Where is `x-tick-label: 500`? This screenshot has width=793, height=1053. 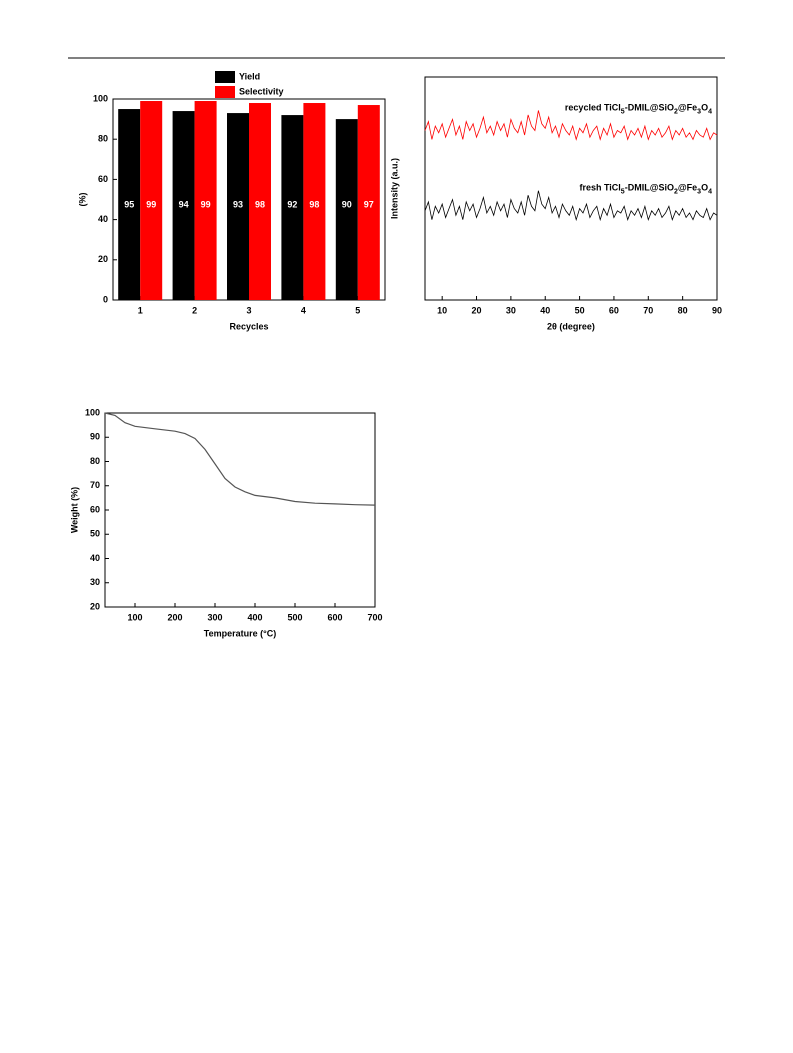 x-tick-label: 500 is located at coordinates (294, 617).